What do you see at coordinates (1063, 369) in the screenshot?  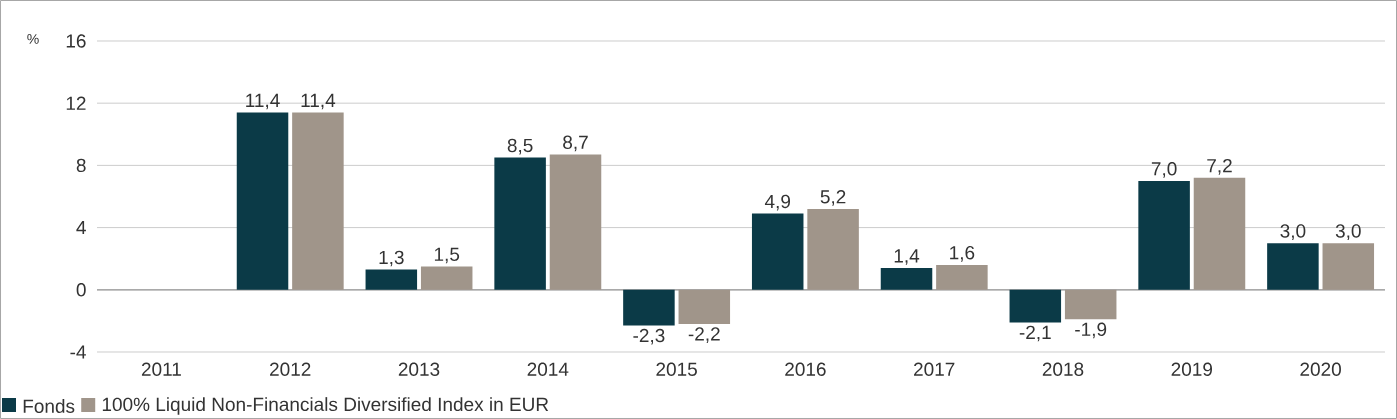 I see `x-tick-label: 2018` at bounding box center [1063, 369].